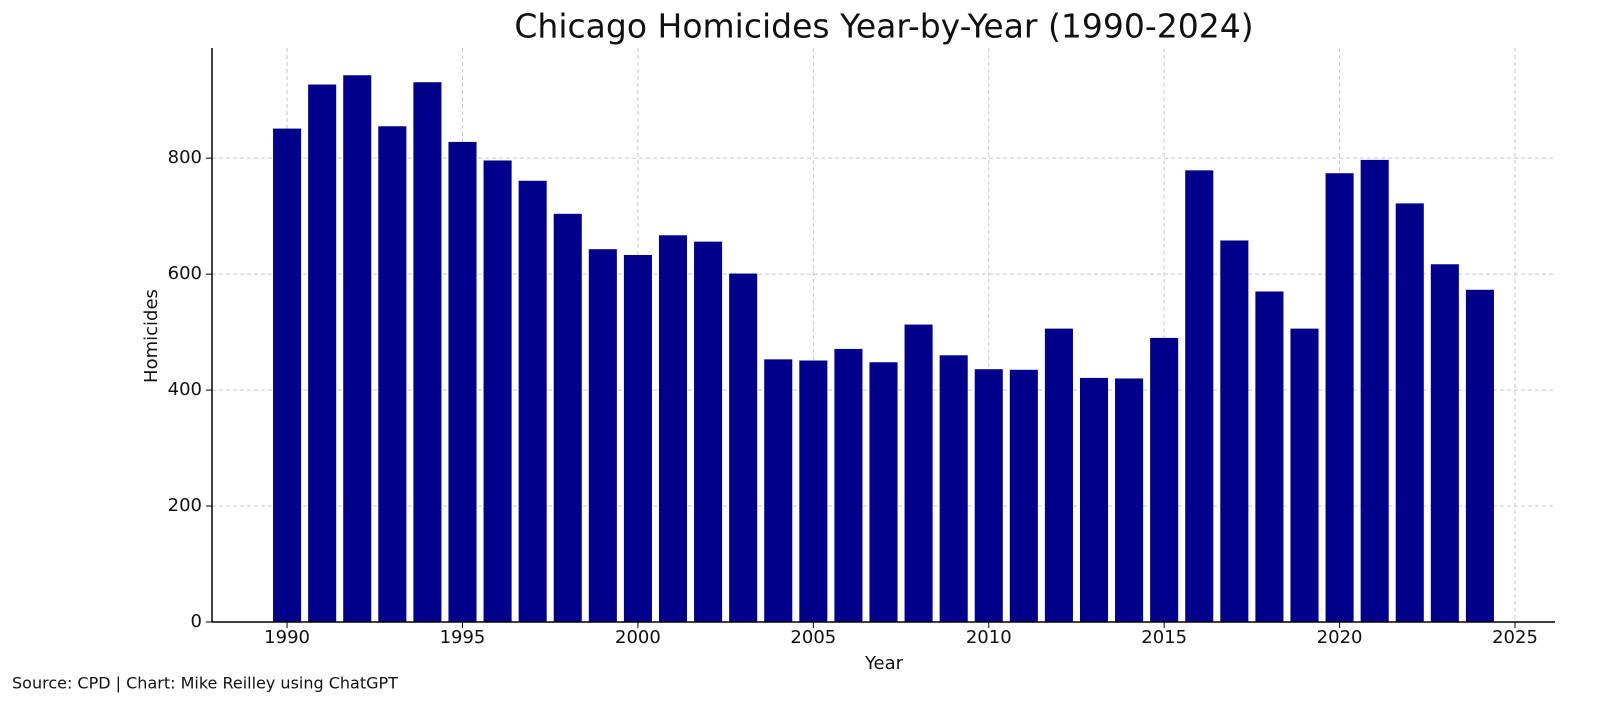 The image size is (1600, 719). Describe the element at coordinates (151, 336) in the screenshot. I see `y-axis-label: Homicides` at that location.